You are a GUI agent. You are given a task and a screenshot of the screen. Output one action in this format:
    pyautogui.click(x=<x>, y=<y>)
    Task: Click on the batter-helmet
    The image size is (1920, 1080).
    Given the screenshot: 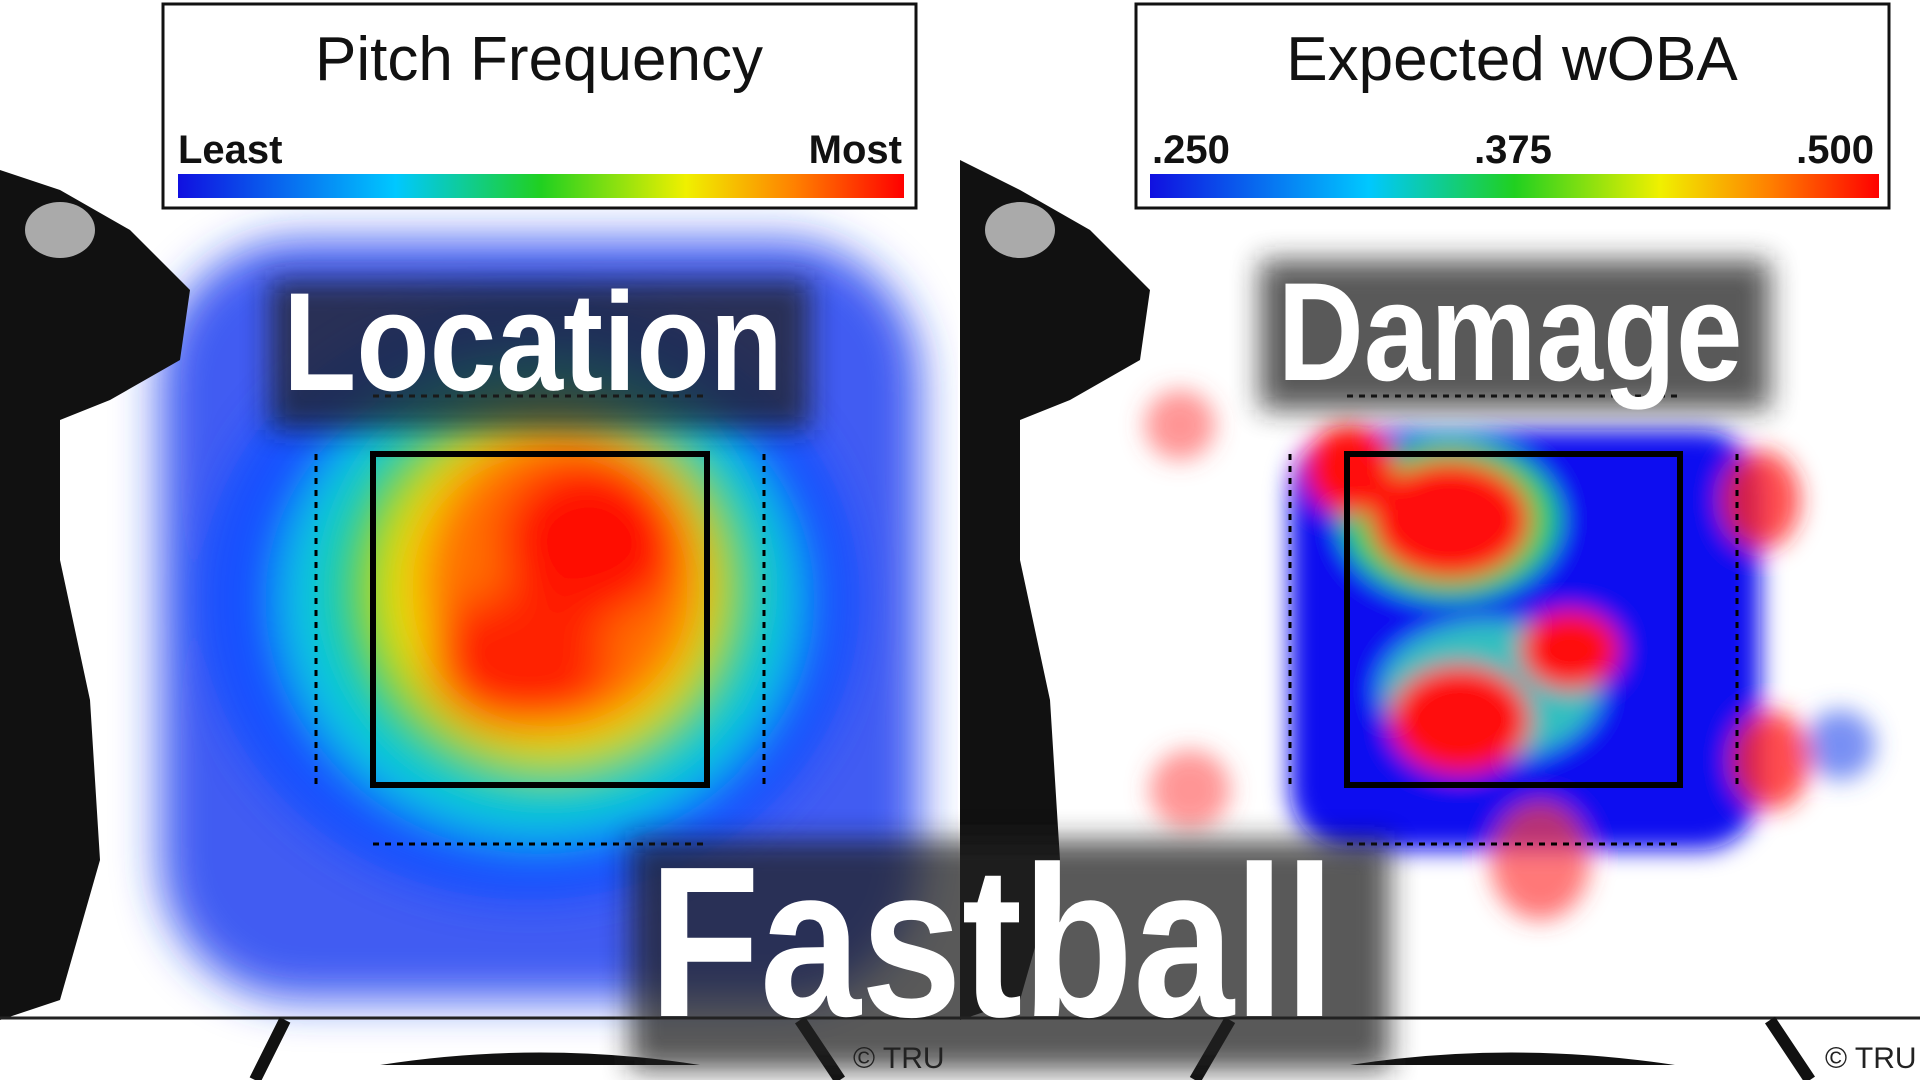 What is the action you would take?
    pyautogui.click(x=540, y=230)
    